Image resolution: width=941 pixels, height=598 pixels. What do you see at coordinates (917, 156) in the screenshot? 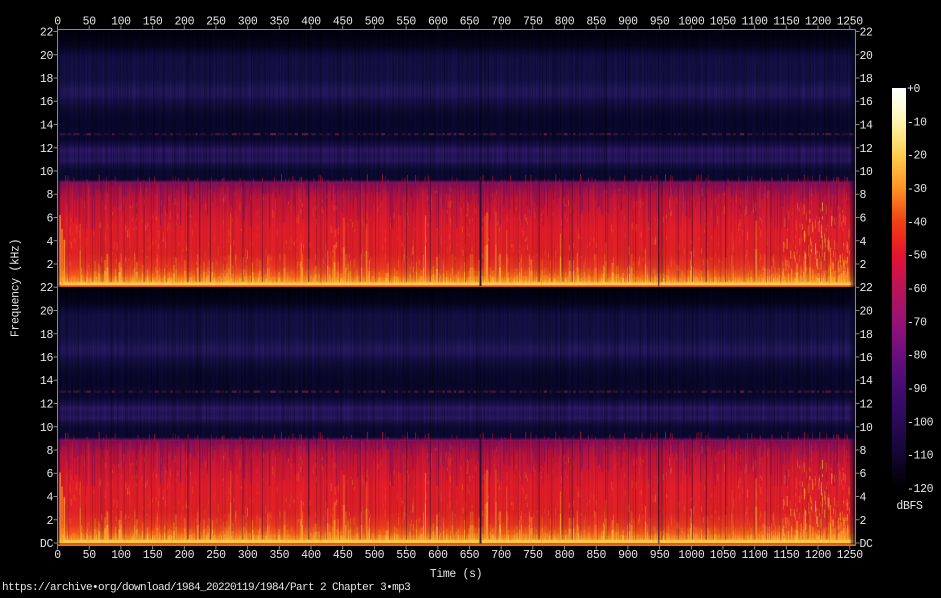
I see `svg-text: -20` at bounding box center [917, 156].